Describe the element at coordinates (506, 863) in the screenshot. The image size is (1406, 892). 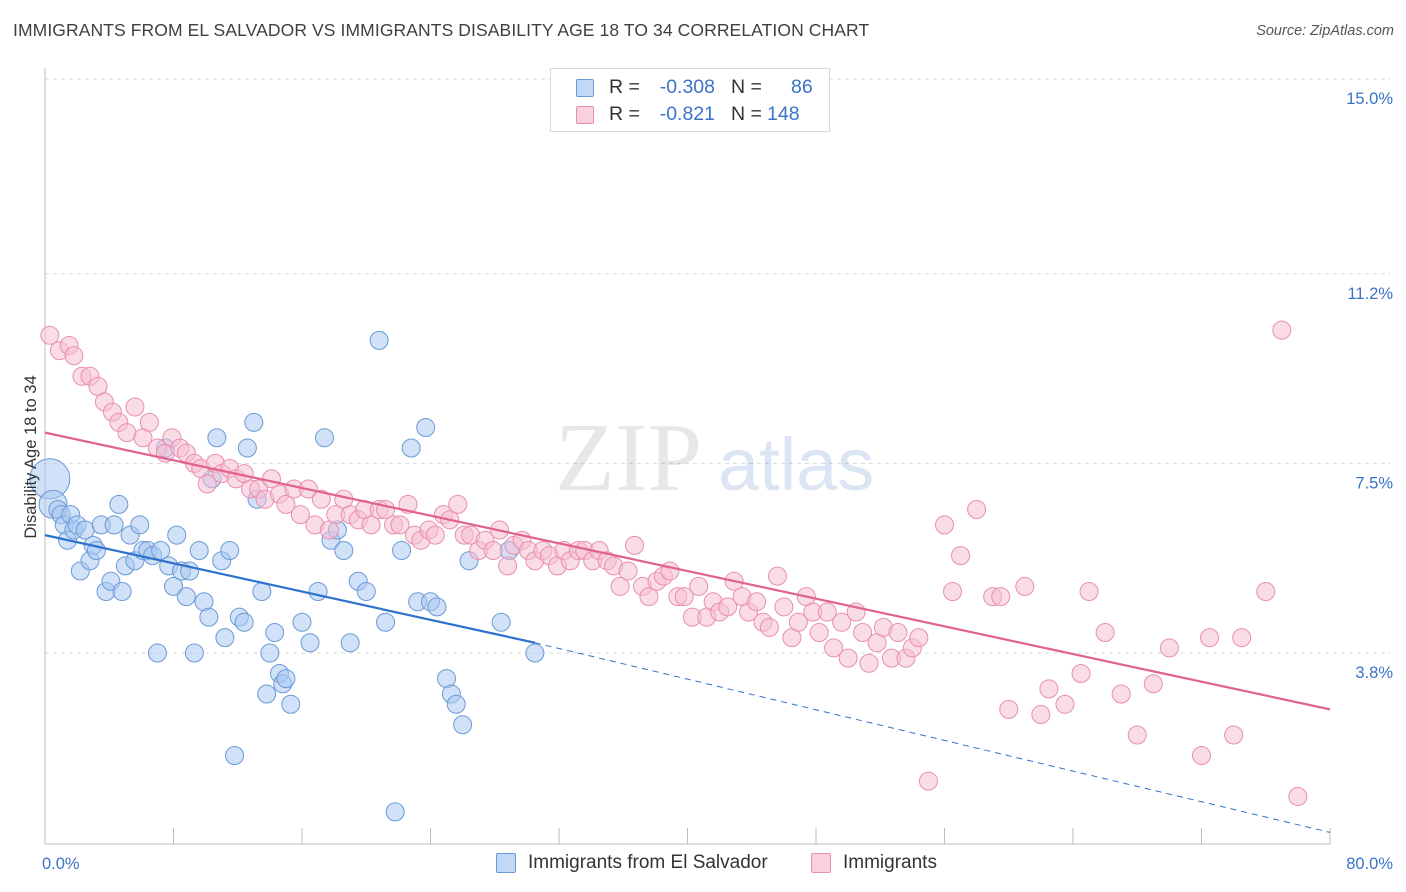
I see `legend-swatch-blue` at that location.